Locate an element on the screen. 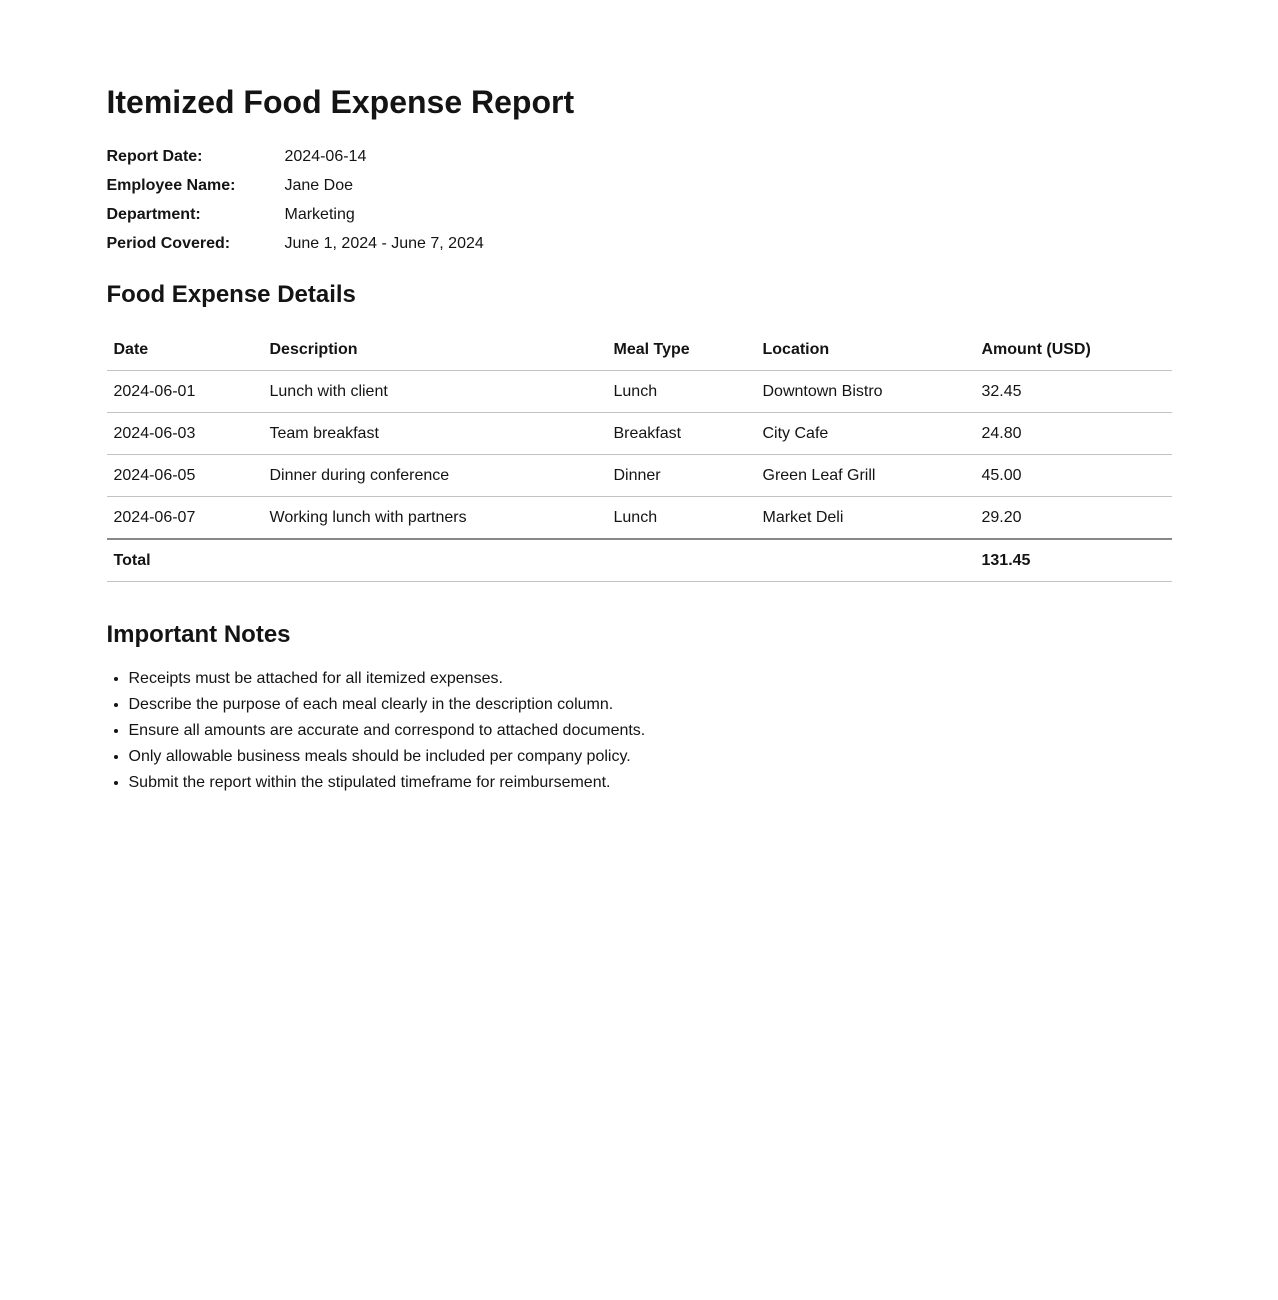 The image size is (1278, 1300). meta-row: Employee Name: Jane Doe is located at coordinates (639, 185).